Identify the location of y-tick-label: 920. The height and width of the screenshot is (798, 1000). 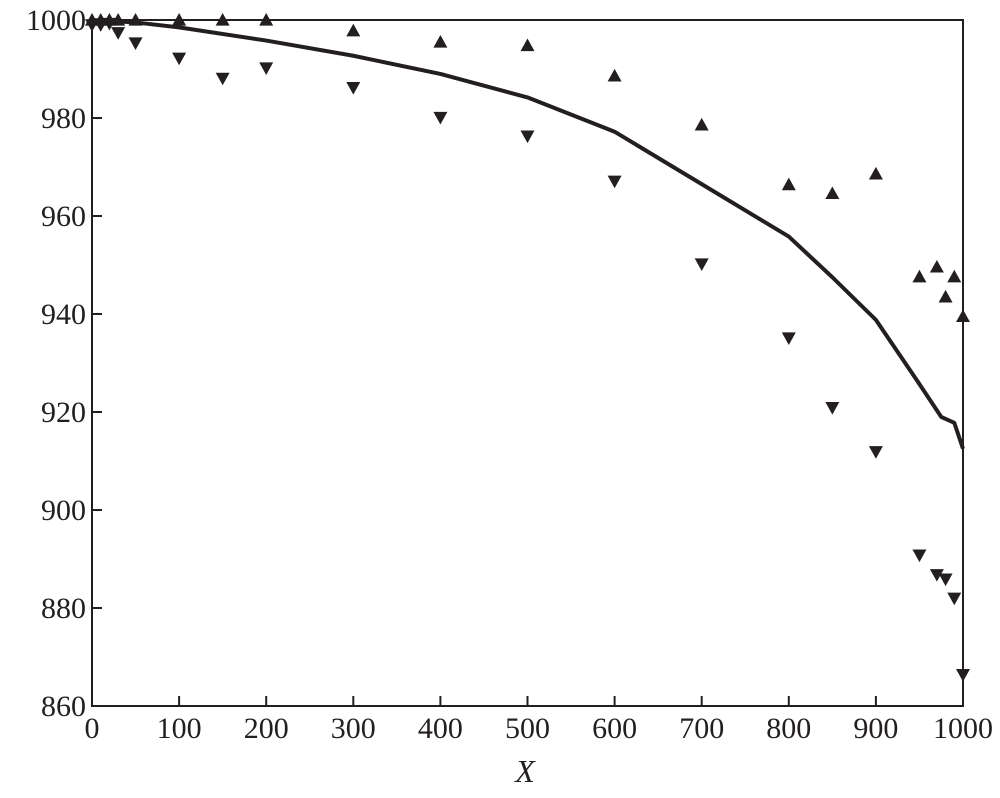
(63, 412).